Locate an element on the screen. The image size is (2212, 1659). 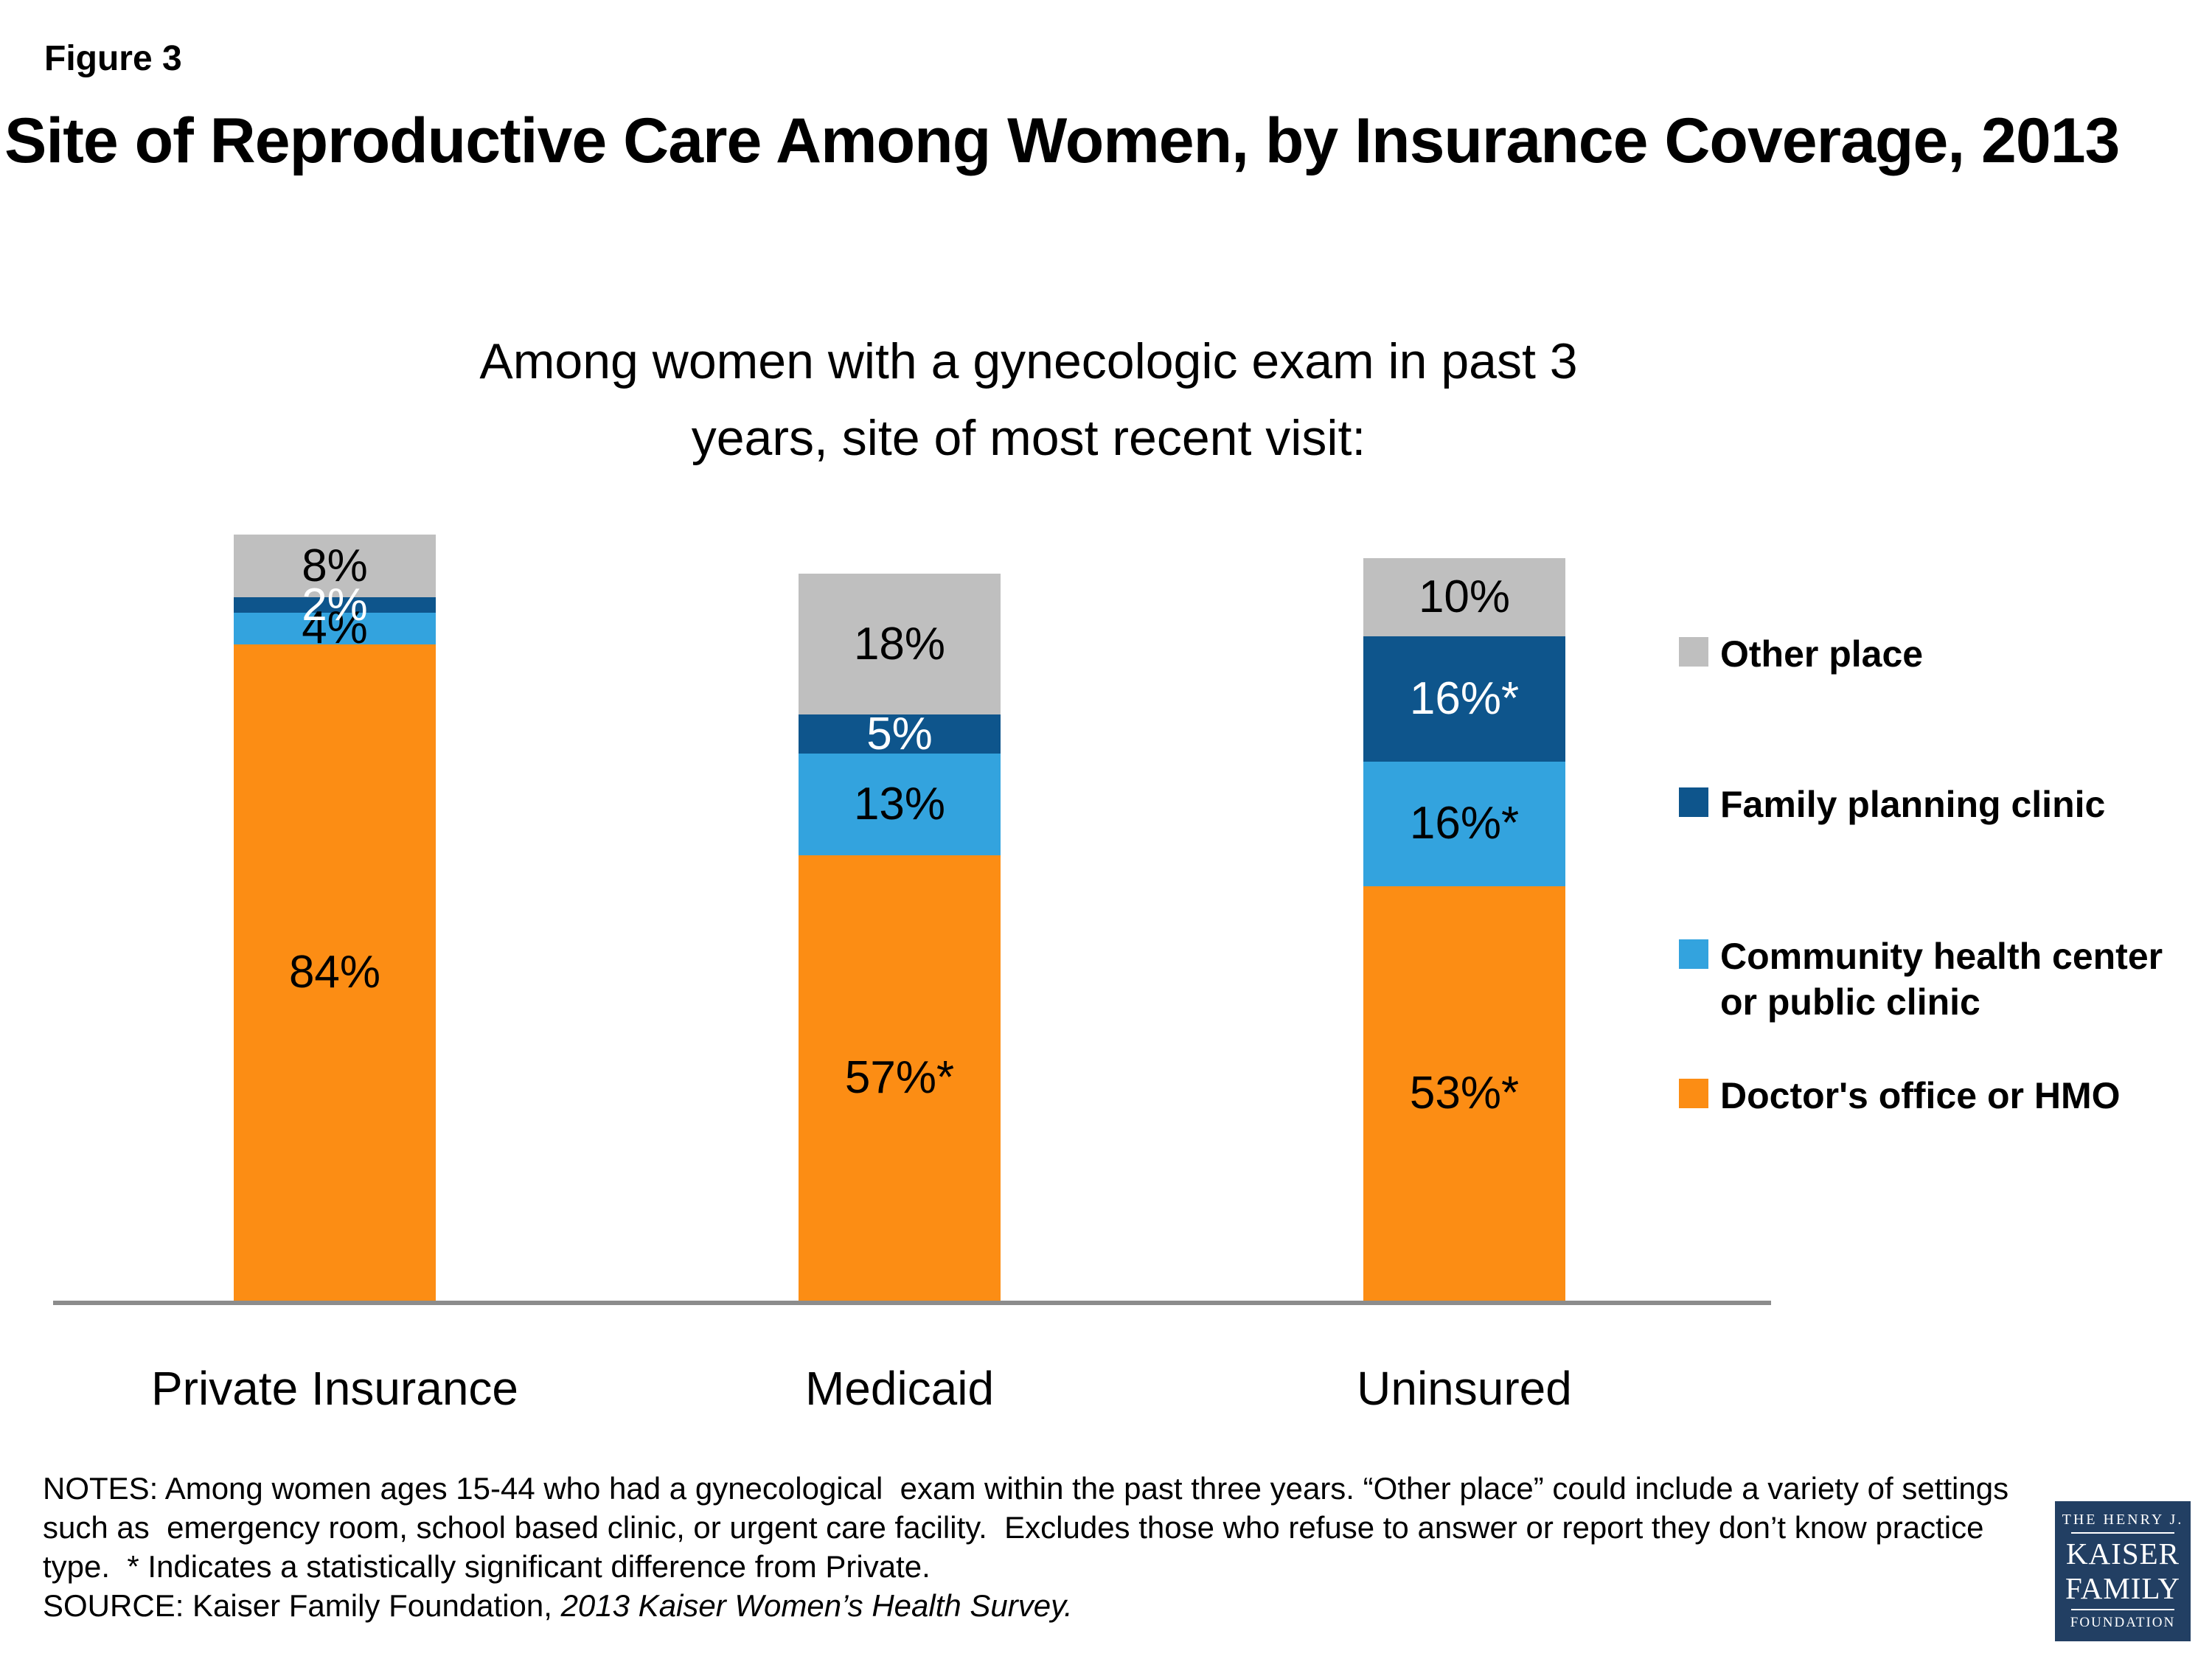
segment-community-health-center: 16%* is located at coordinates (1464, 824).